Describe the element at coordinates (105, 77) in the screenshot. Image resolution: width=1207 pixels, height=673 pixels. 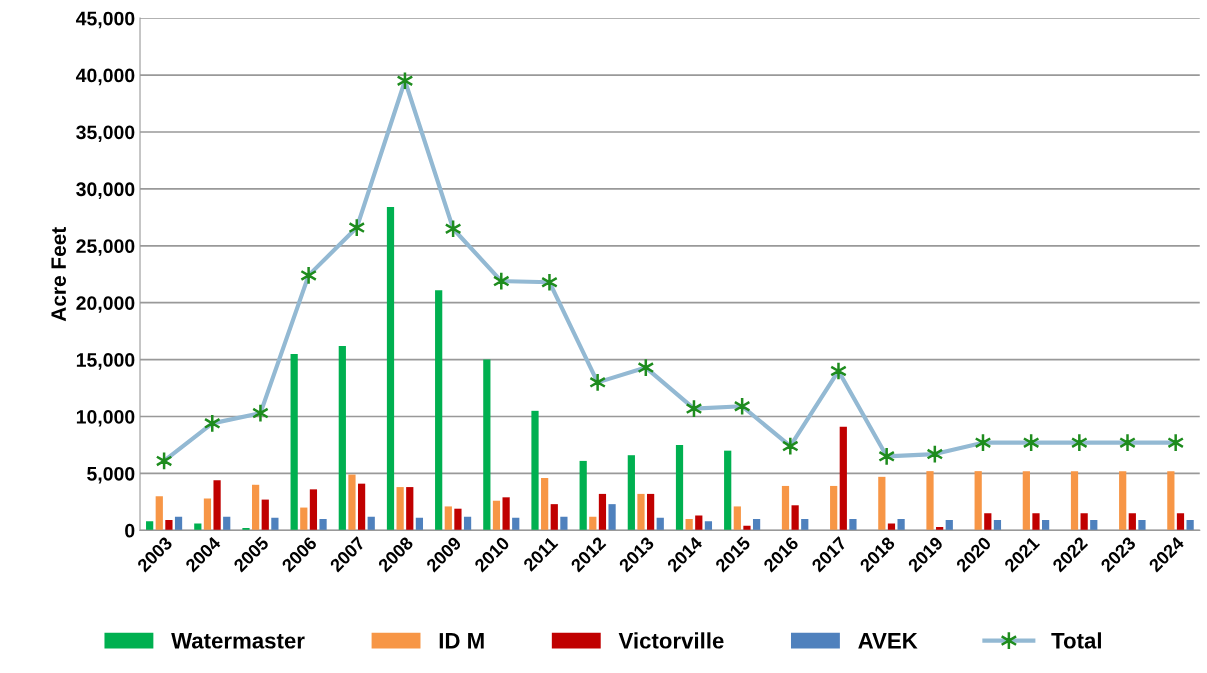
I see `y-tick-label: 40,000` at that location.